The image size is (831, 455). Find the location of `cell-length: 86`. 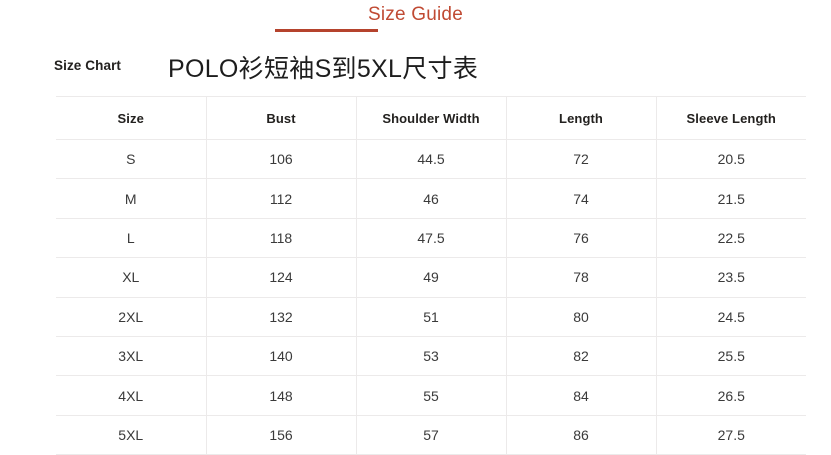

cell-length: 86 is located at coordinates (581, 435).